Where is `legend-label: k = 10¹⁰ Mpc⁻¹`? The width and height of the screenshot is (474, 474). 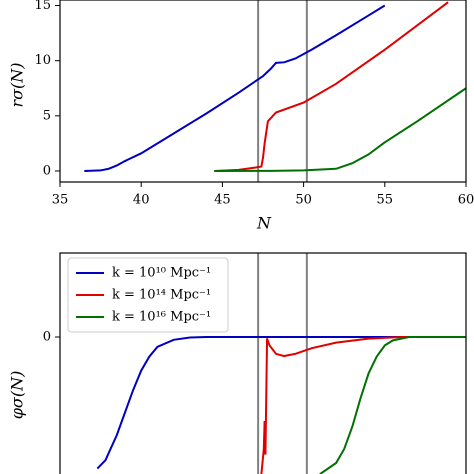 legend-label: k = 10¹⁰ Mpc⁻¹ is located at coordinates (161, 273).